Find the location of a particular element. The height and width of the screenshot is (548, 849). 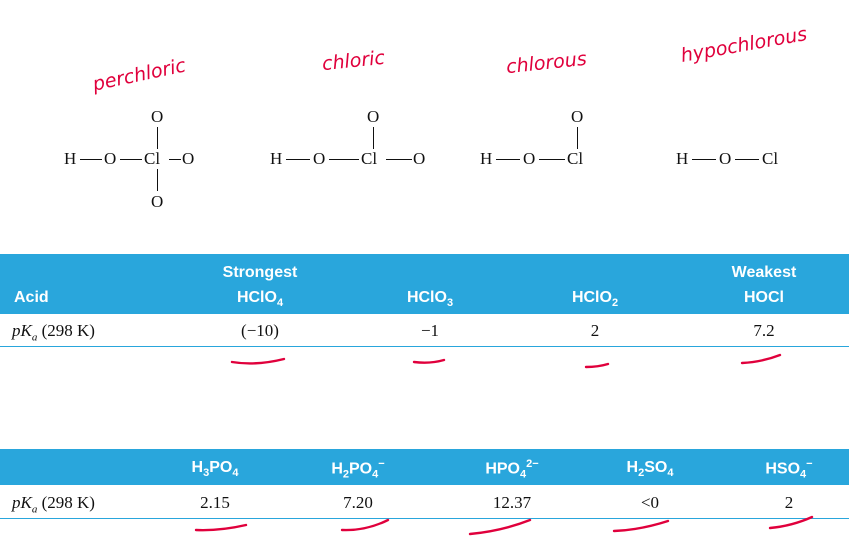

col-h2po4: H2PO4− is located at coordinates (358, 469).